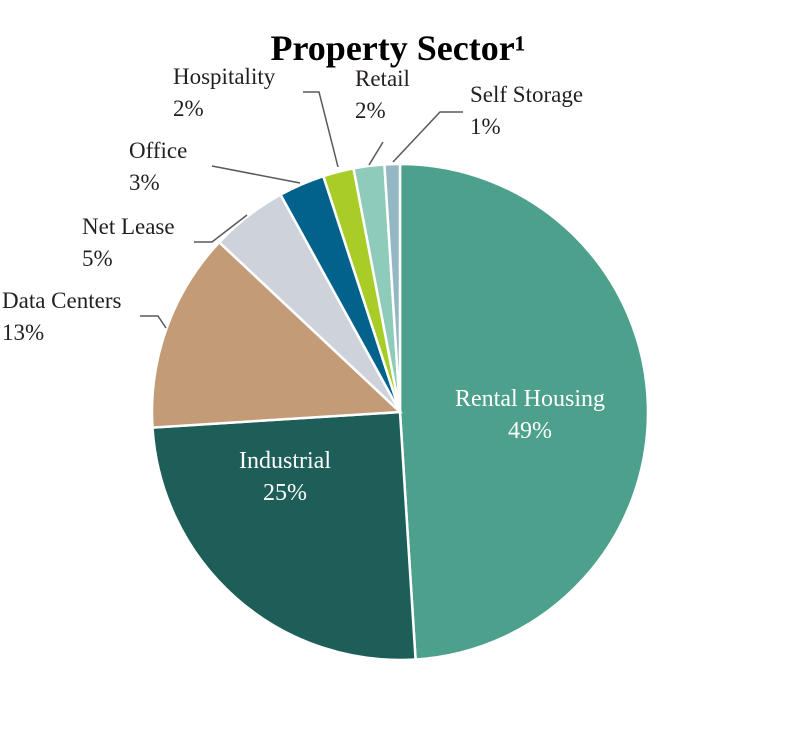  Describe the element at coordinates (382, 78) in the screenshot. I see `slice-label-retail: Retail` at that location.